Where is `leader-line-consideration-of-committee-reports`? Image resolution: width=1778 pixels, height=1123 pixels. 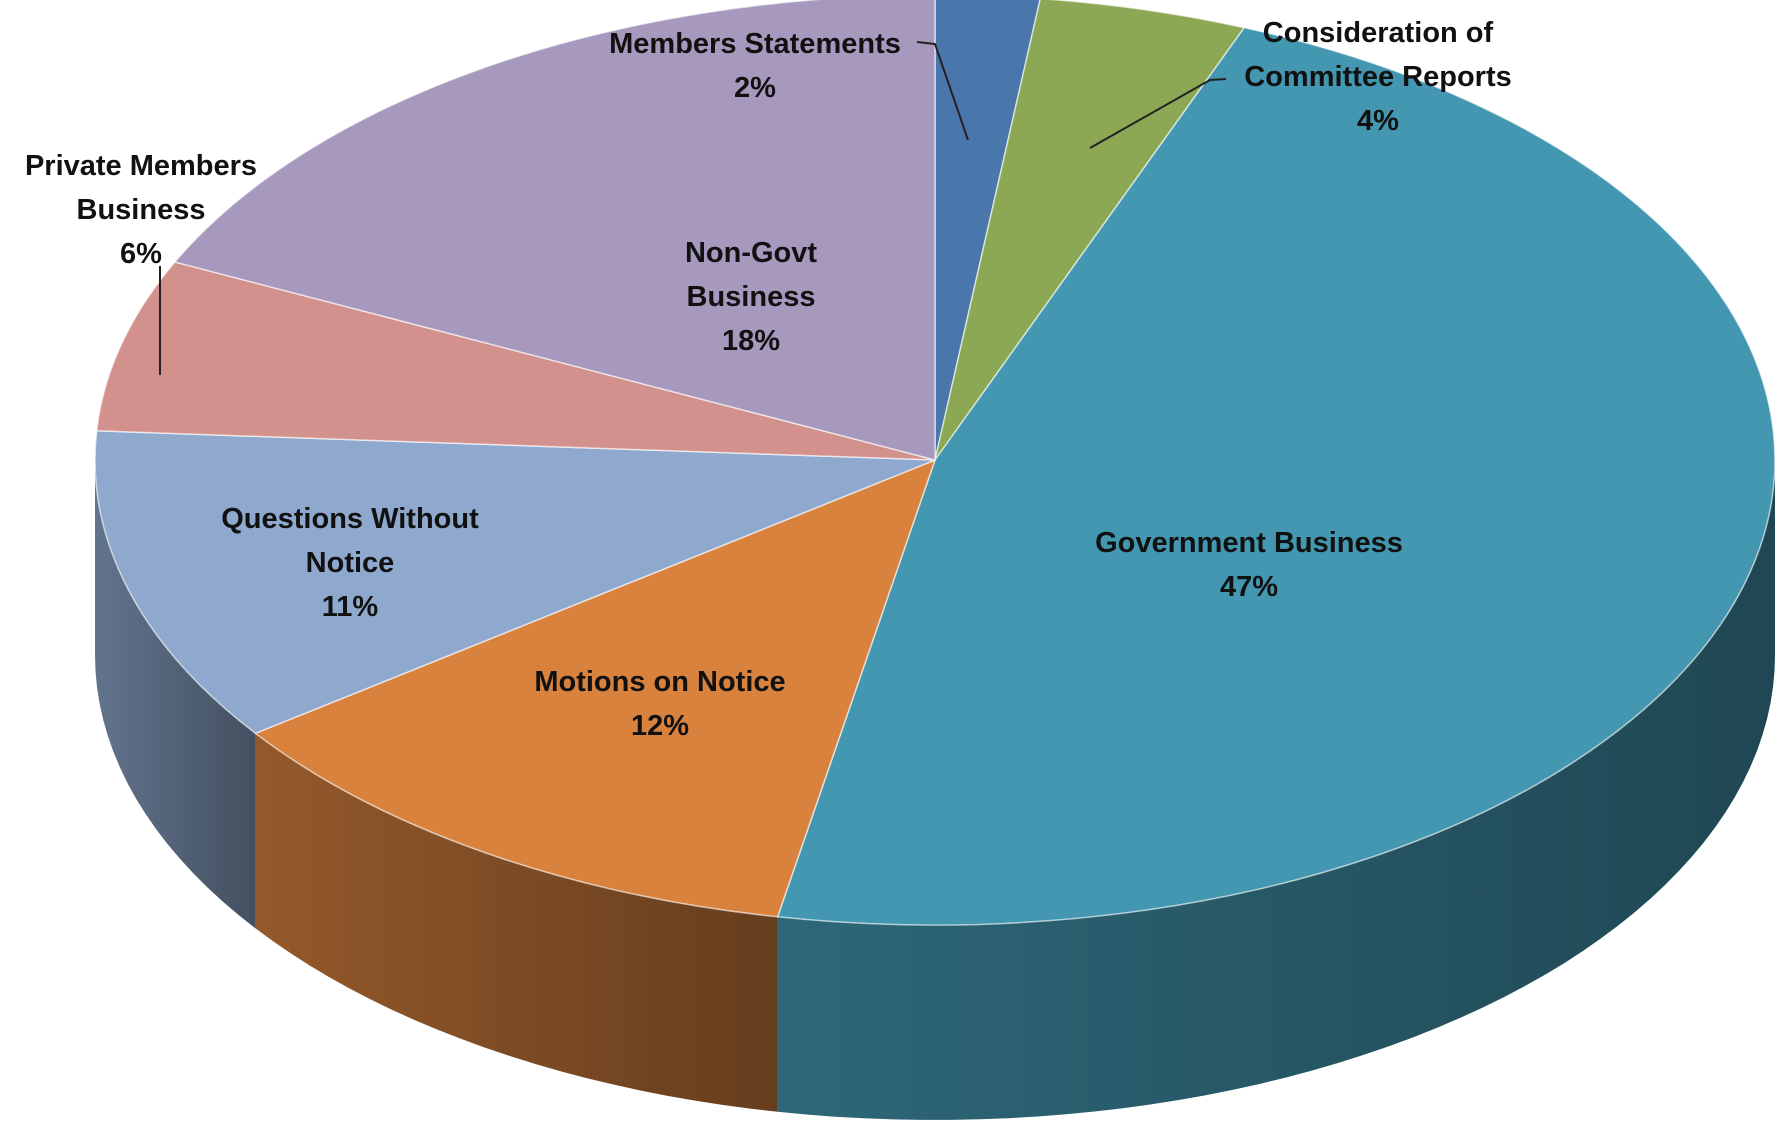
leader-line-consideration-of-committee-reports is located at coordinates (1158, 113).